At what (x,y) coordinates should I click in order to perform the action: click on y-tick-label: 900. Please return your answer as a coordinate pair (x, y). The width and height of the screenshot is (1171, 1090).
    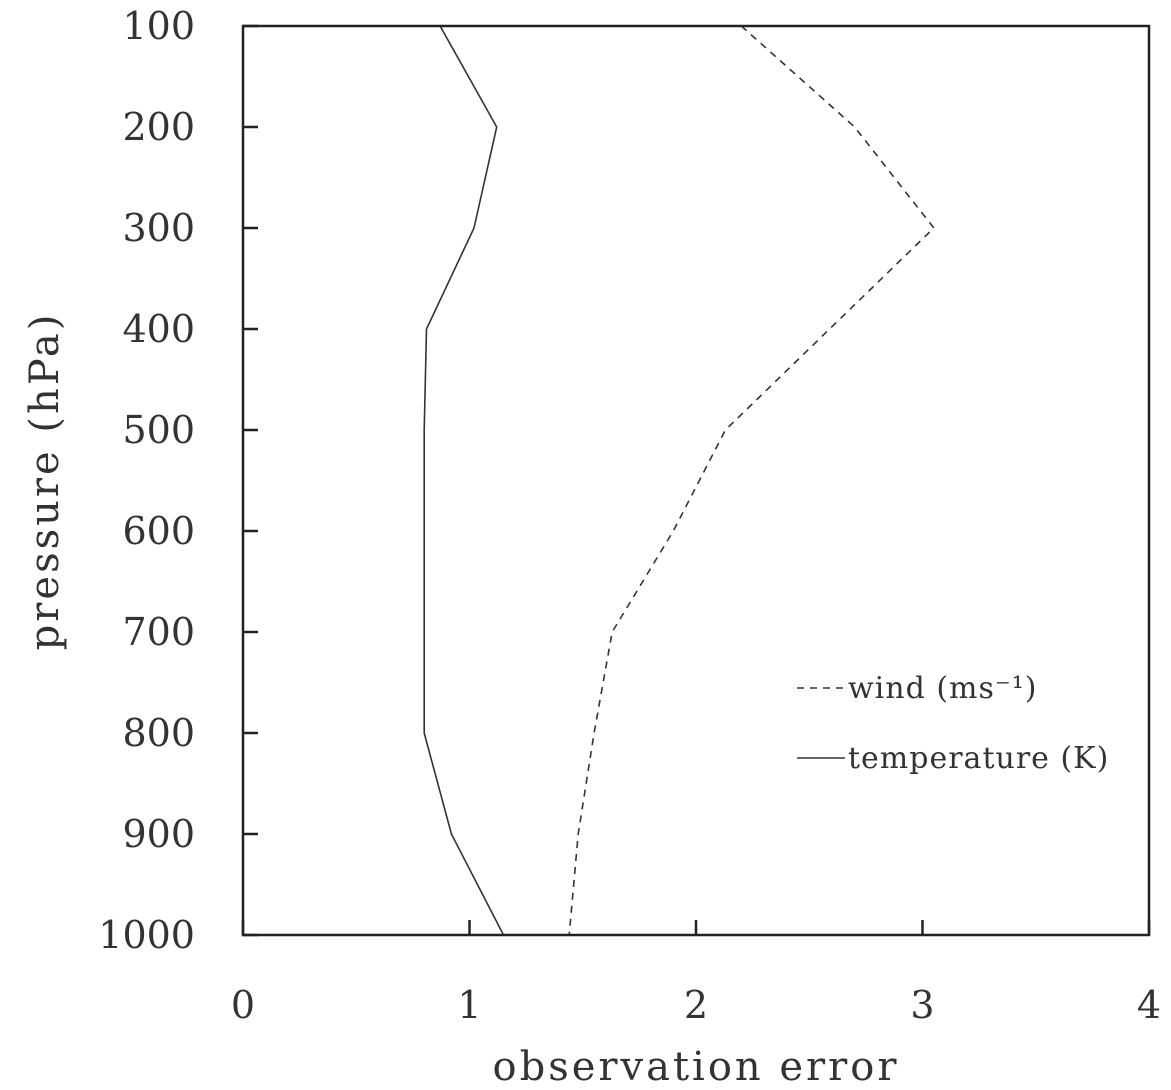
    Looking at the image, I should click on (158, 834).